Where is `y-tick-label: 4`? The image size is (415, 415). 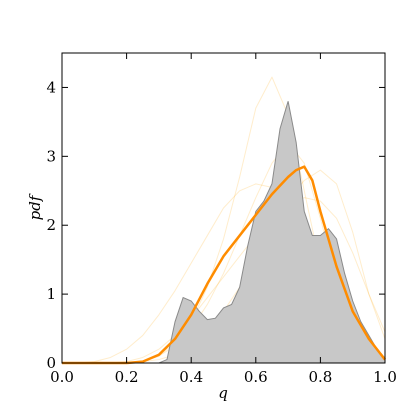 y-tick-label: 4 is located at coordinates (51, 87).